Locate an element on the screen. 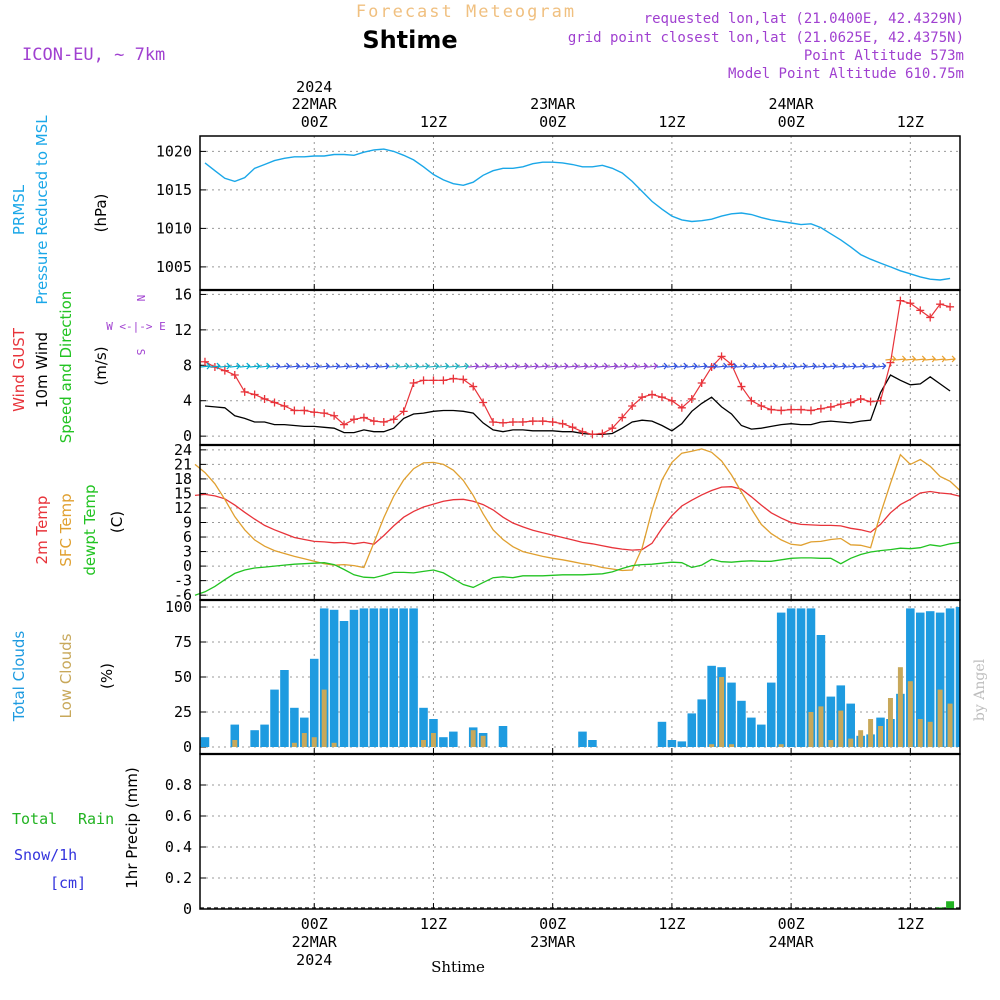  temp-2m-label: 2m Temp is located at coordinates (42, 530).